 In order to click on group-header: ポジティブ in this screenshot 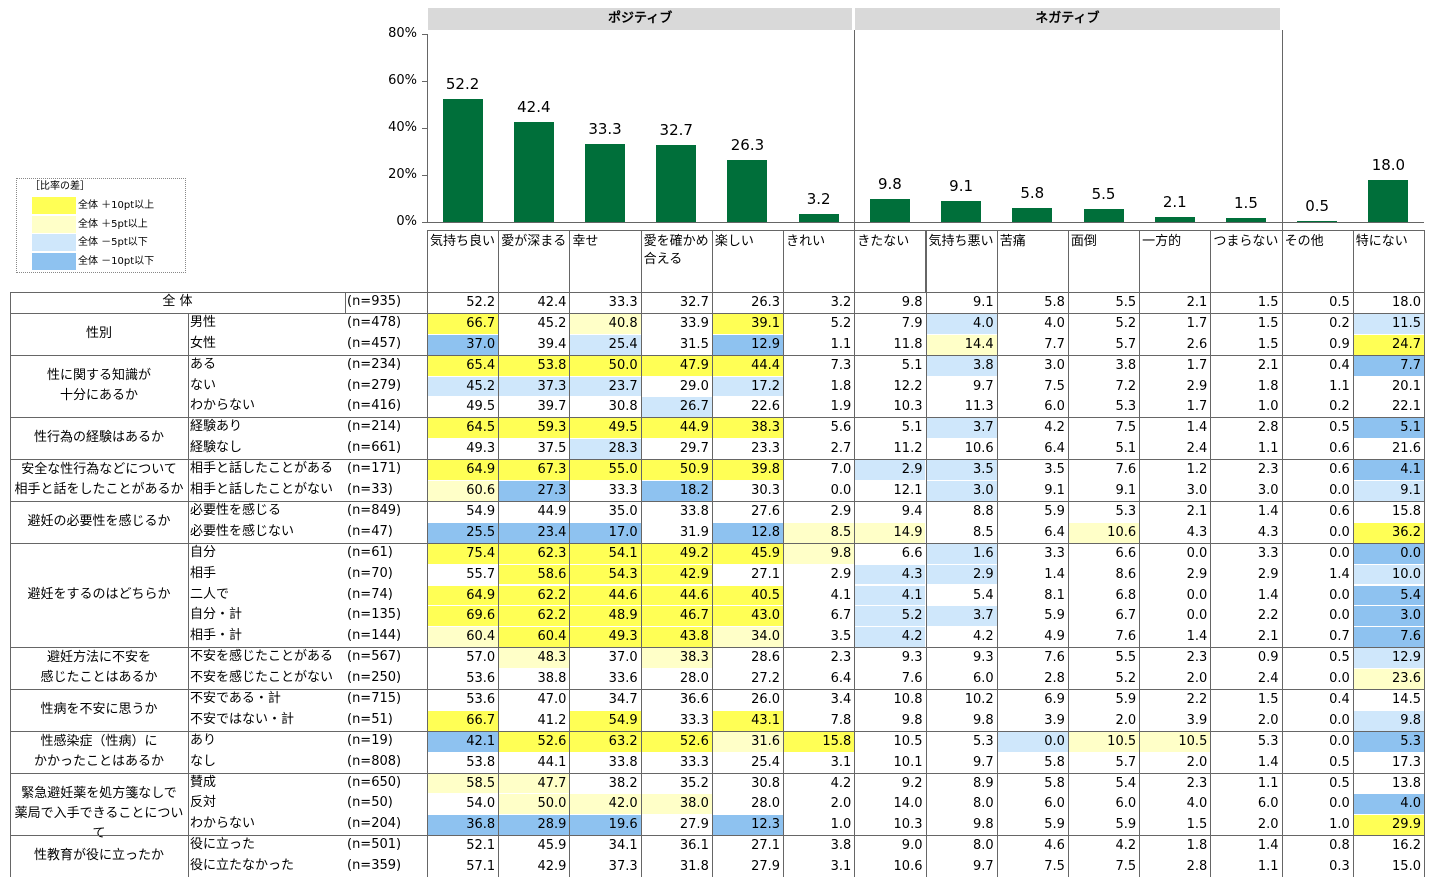, I will do `click(640, 19)`.